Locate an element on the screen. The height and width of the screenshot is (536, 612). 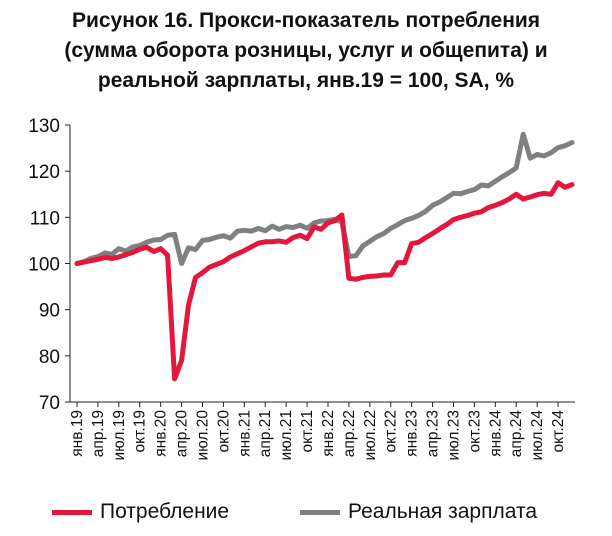
x-tick-label: апр.19 is located at coordinates (98, 433).